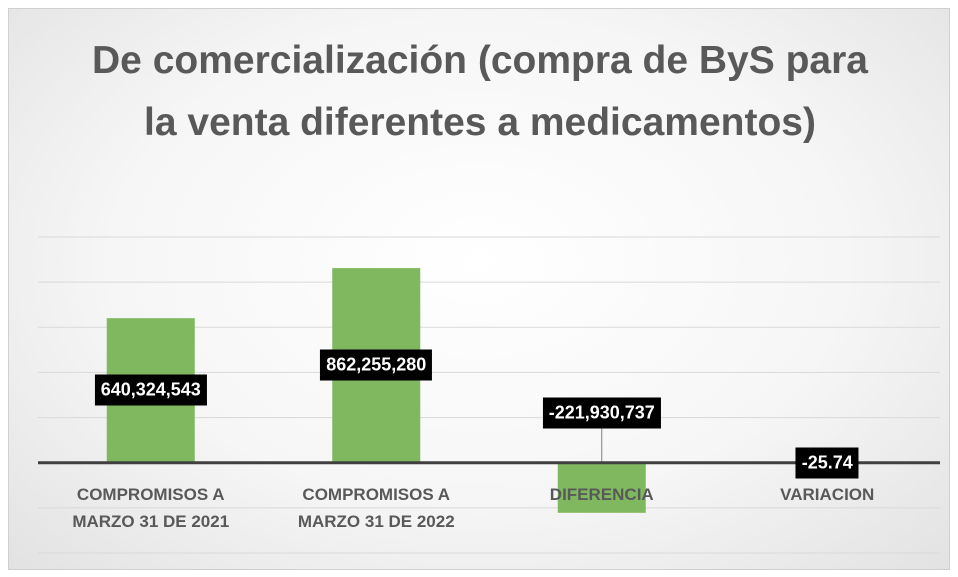 The width and height of the screenshot is (958, 577). Describe the element at coordinates (376, 365) in the screenshot. I see `data-label: 862,255,280` at that location.